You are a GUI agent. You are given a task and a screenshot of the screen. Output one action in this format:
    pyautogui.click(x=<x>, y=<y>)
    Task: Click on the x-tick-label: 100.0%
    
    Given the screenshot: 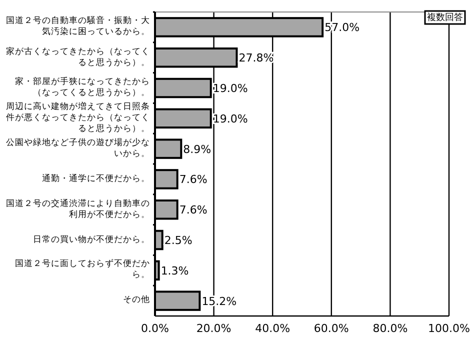 What is the action you would take?
    pyautogui.click(x=449, y=328)
    